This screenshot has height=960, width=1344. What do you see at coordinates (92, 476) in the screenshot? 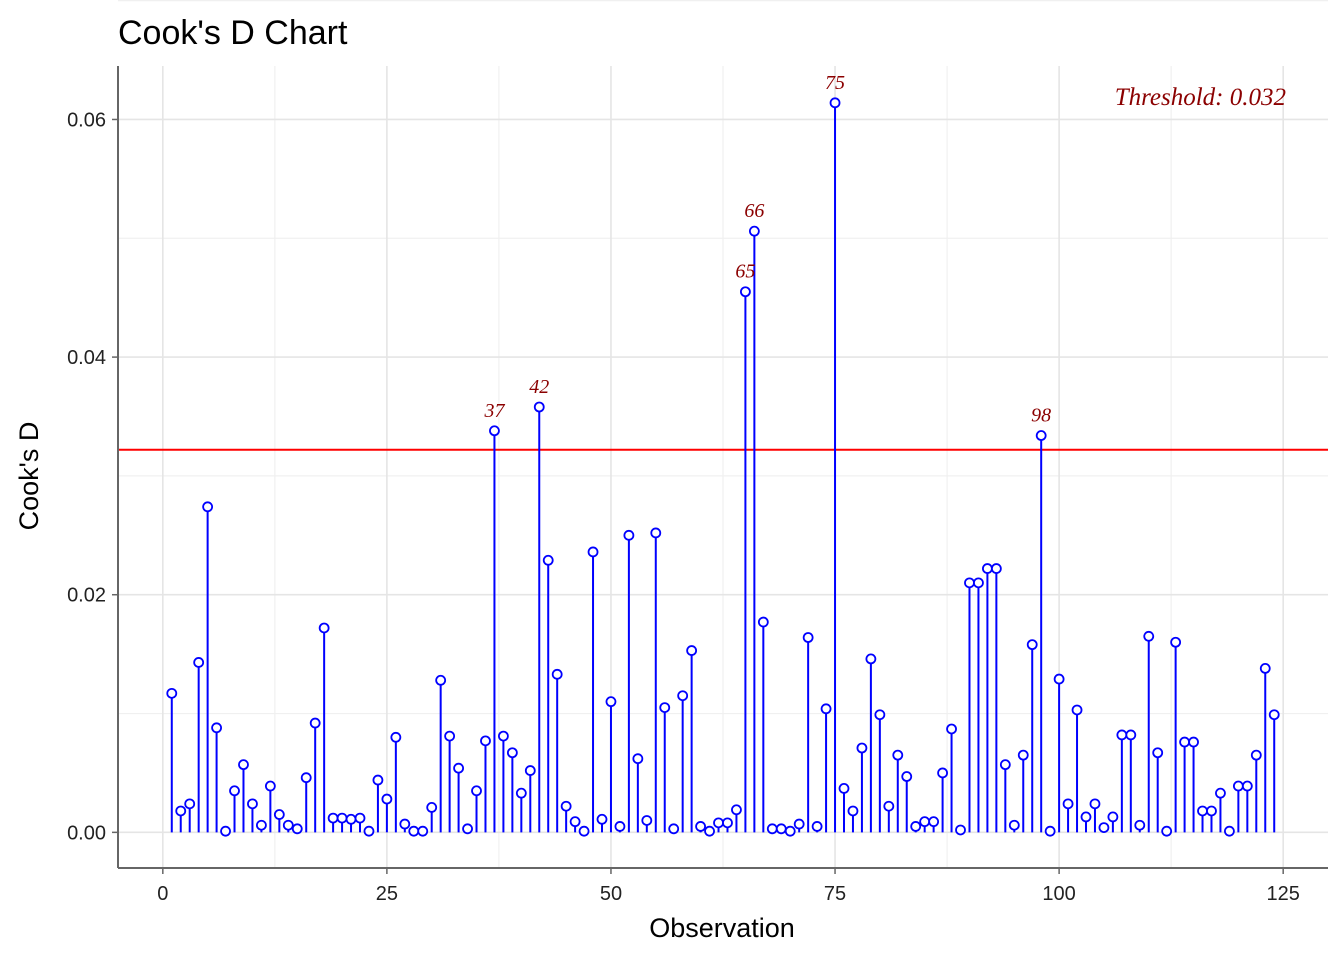
I see `y-axis-ticks: 0.00 0.02 0.04 0.06` at bounding box center [92, 476].